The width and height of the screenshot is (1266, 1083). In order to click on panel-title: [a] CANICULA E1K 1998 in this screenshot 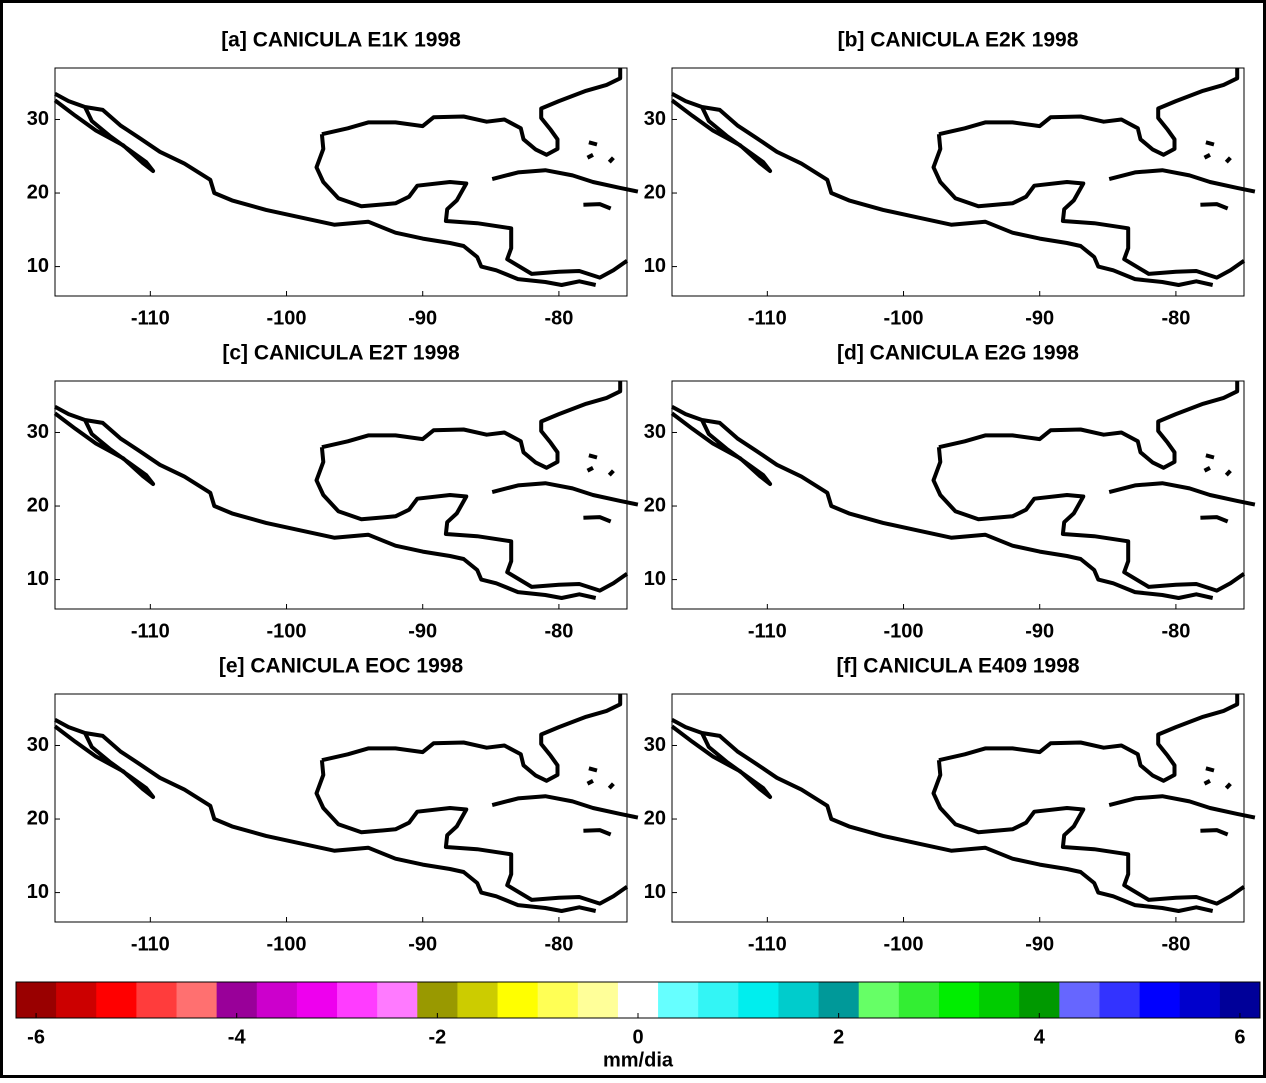, I will do `click(341, 40)`.